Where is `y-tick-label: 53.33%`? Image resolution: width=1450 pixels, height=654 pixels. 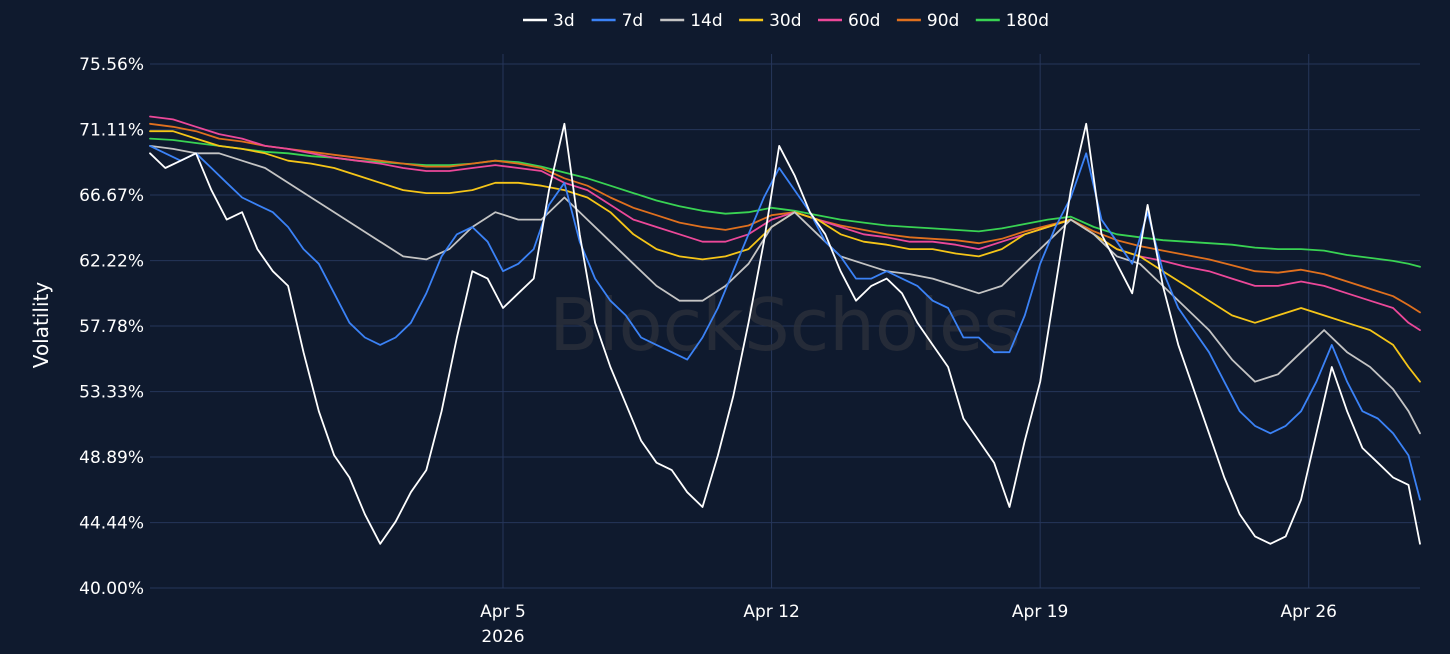 y-tick-label: 53.33% is located at coordinates (111, 393).